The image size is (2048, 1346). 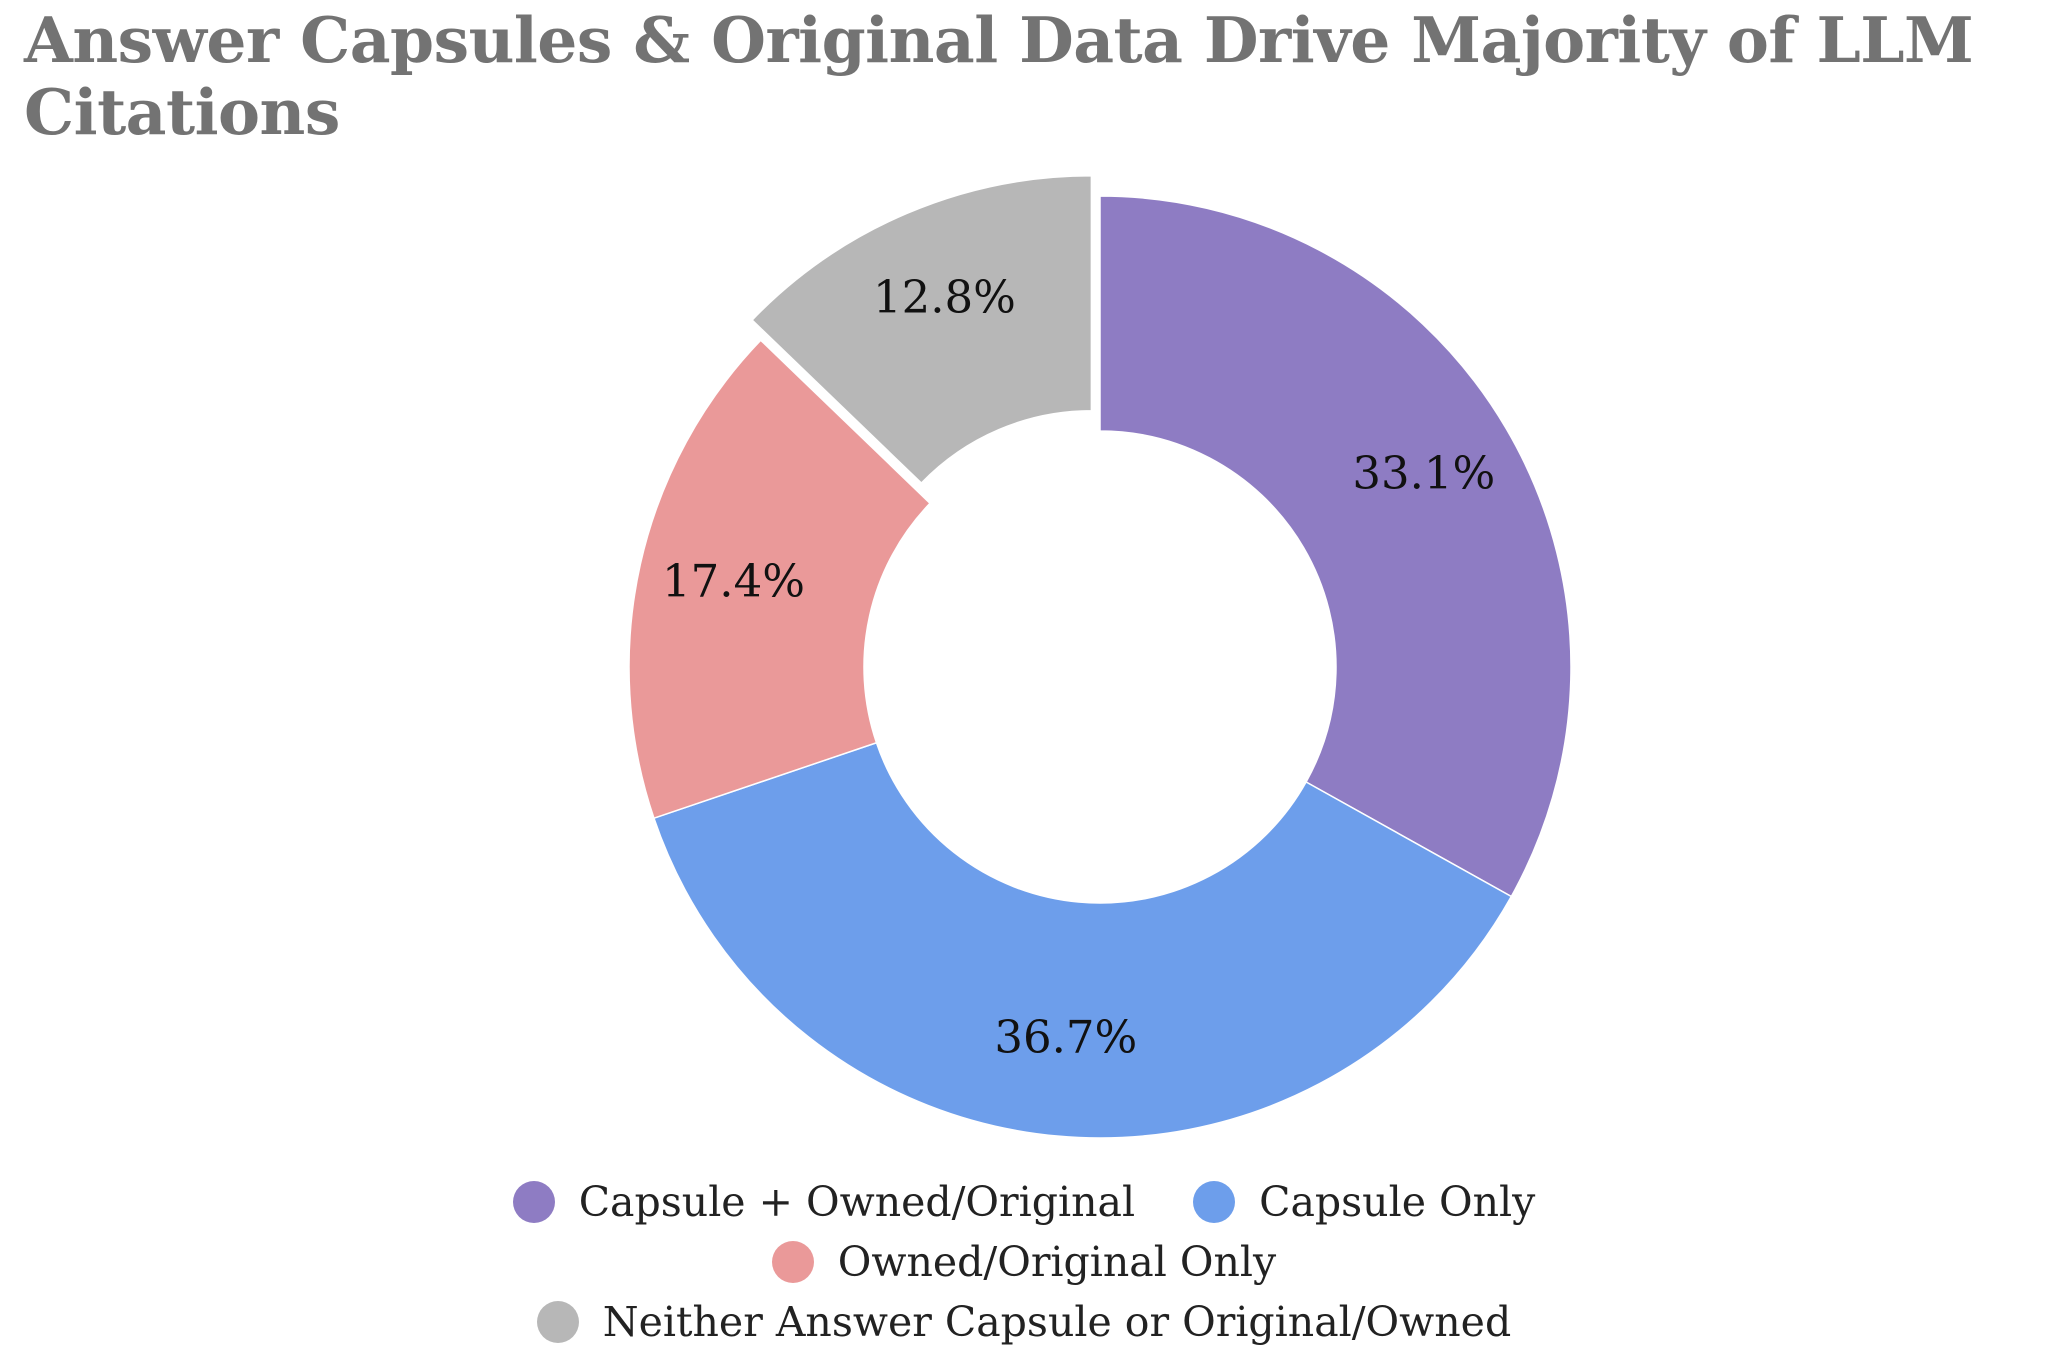 What do you see at coordinates (857, 1202) in the screenshot?
I see `legend-label-capsule-owned: Capsule + Owned/Original` at bounding box center [857, 1202].